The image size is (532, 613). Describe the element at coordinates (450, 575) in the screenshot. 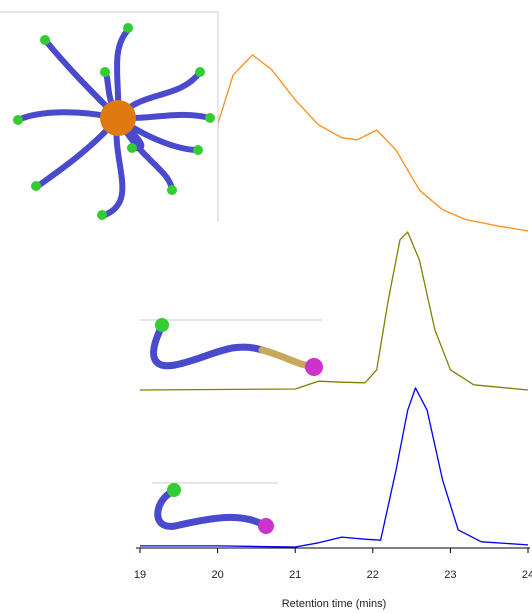

I see `x-tick-label: 23` at that location.